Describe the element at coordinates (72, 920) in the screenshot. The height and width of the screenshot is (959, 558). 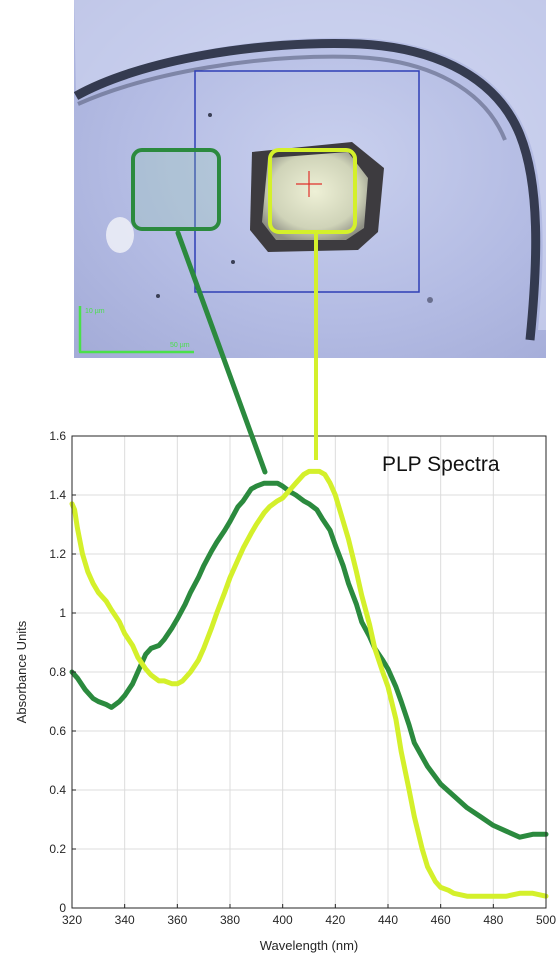
I see `x-tick-label: 320` at that location.